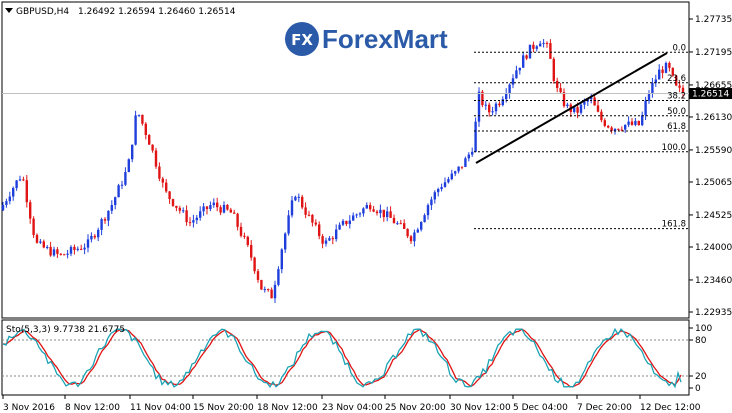 This screenshot has width=732, height=413. I want to click on stochastic-signal-line, so click(342, 358).